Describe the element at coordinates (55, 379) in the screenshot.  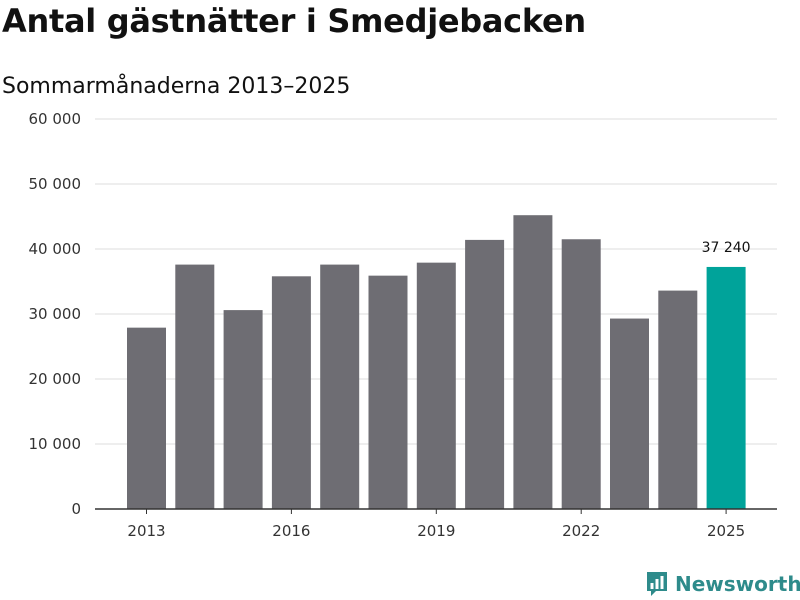
I see `y-tick-label: 20 000` at that location.